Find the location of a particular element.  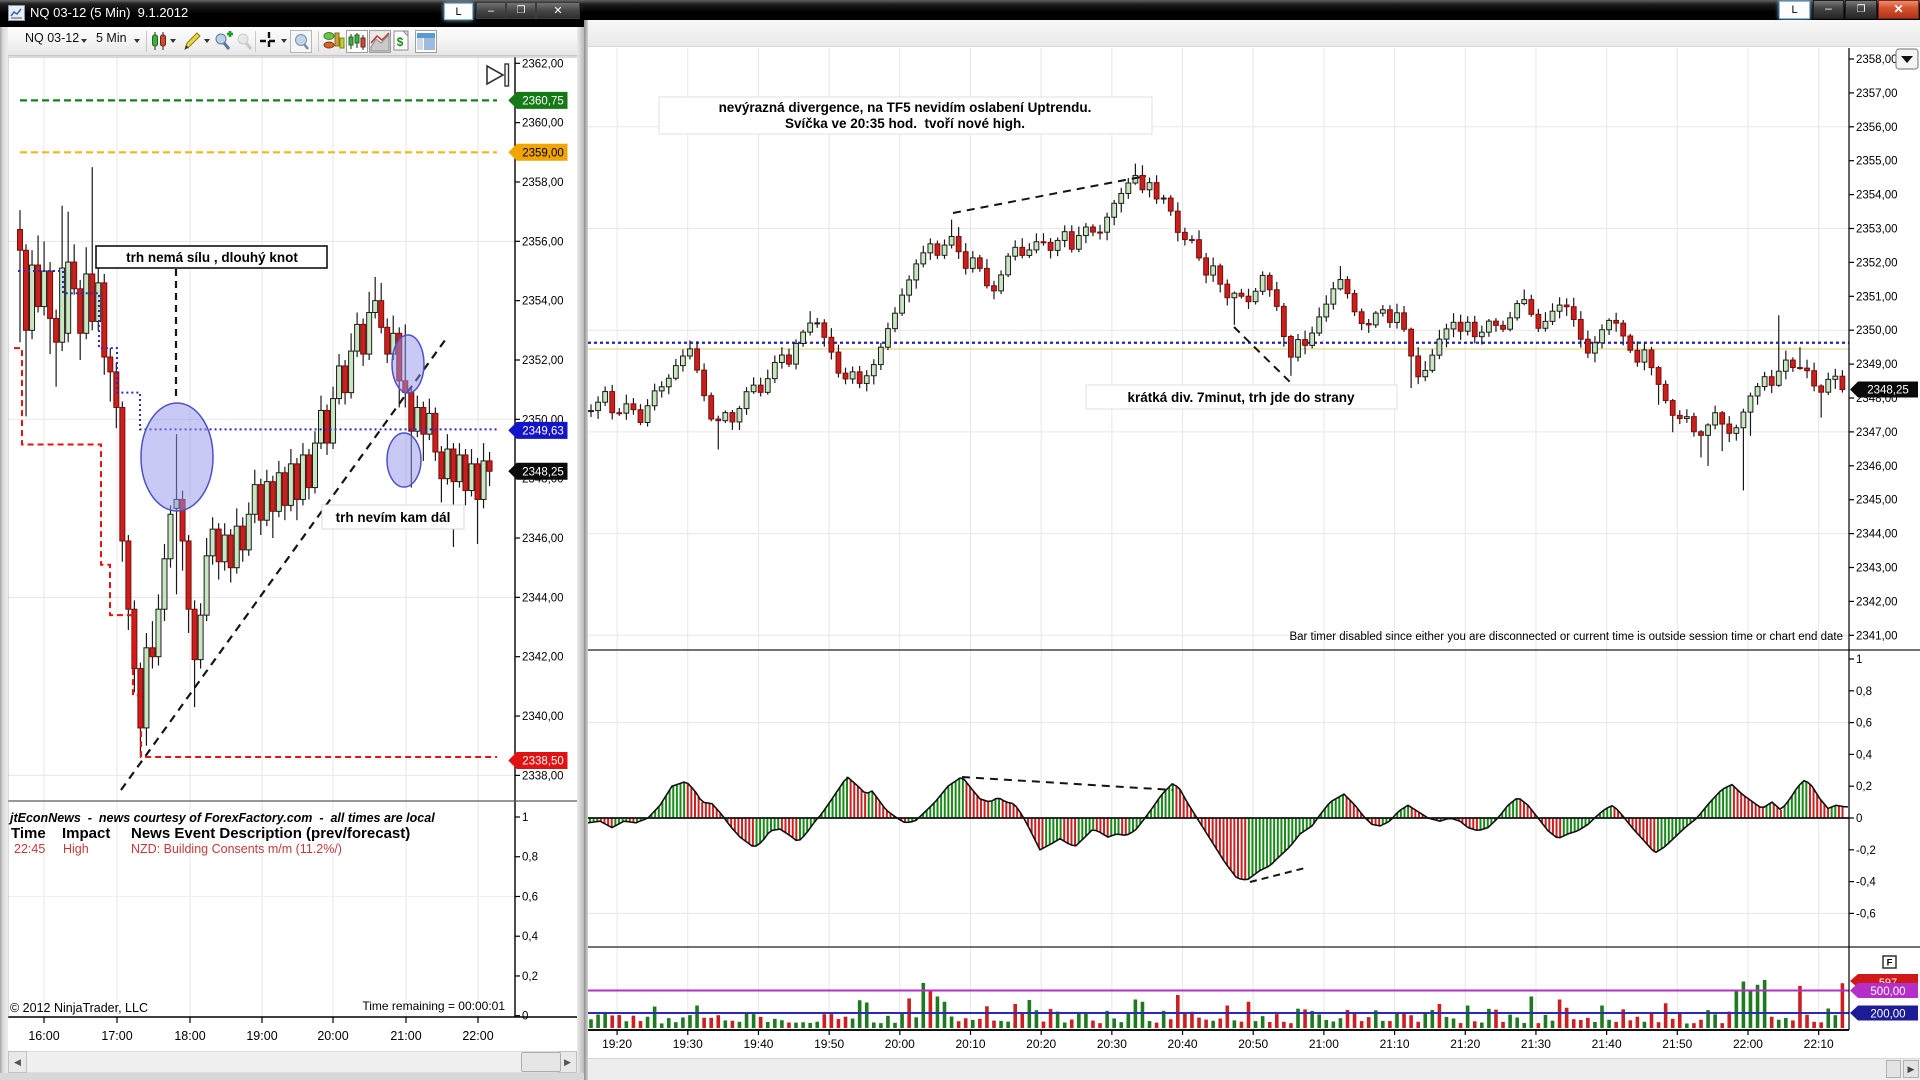

svg-text: © 2012 NinjaTrader, LLC is located at coordinates (79, 1008).